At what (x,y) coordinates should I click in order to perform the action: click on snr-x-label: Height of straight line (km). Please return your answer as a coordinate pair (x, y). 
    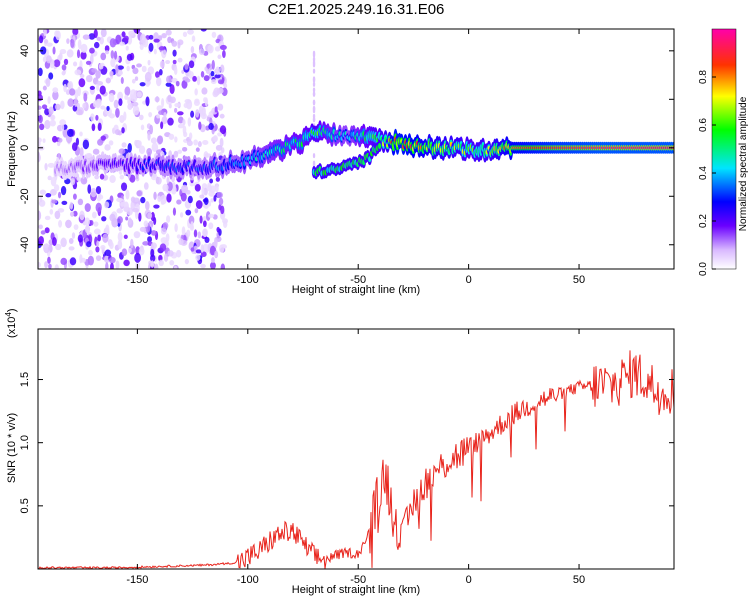
    Looking at the image, I should click on (356, 590).